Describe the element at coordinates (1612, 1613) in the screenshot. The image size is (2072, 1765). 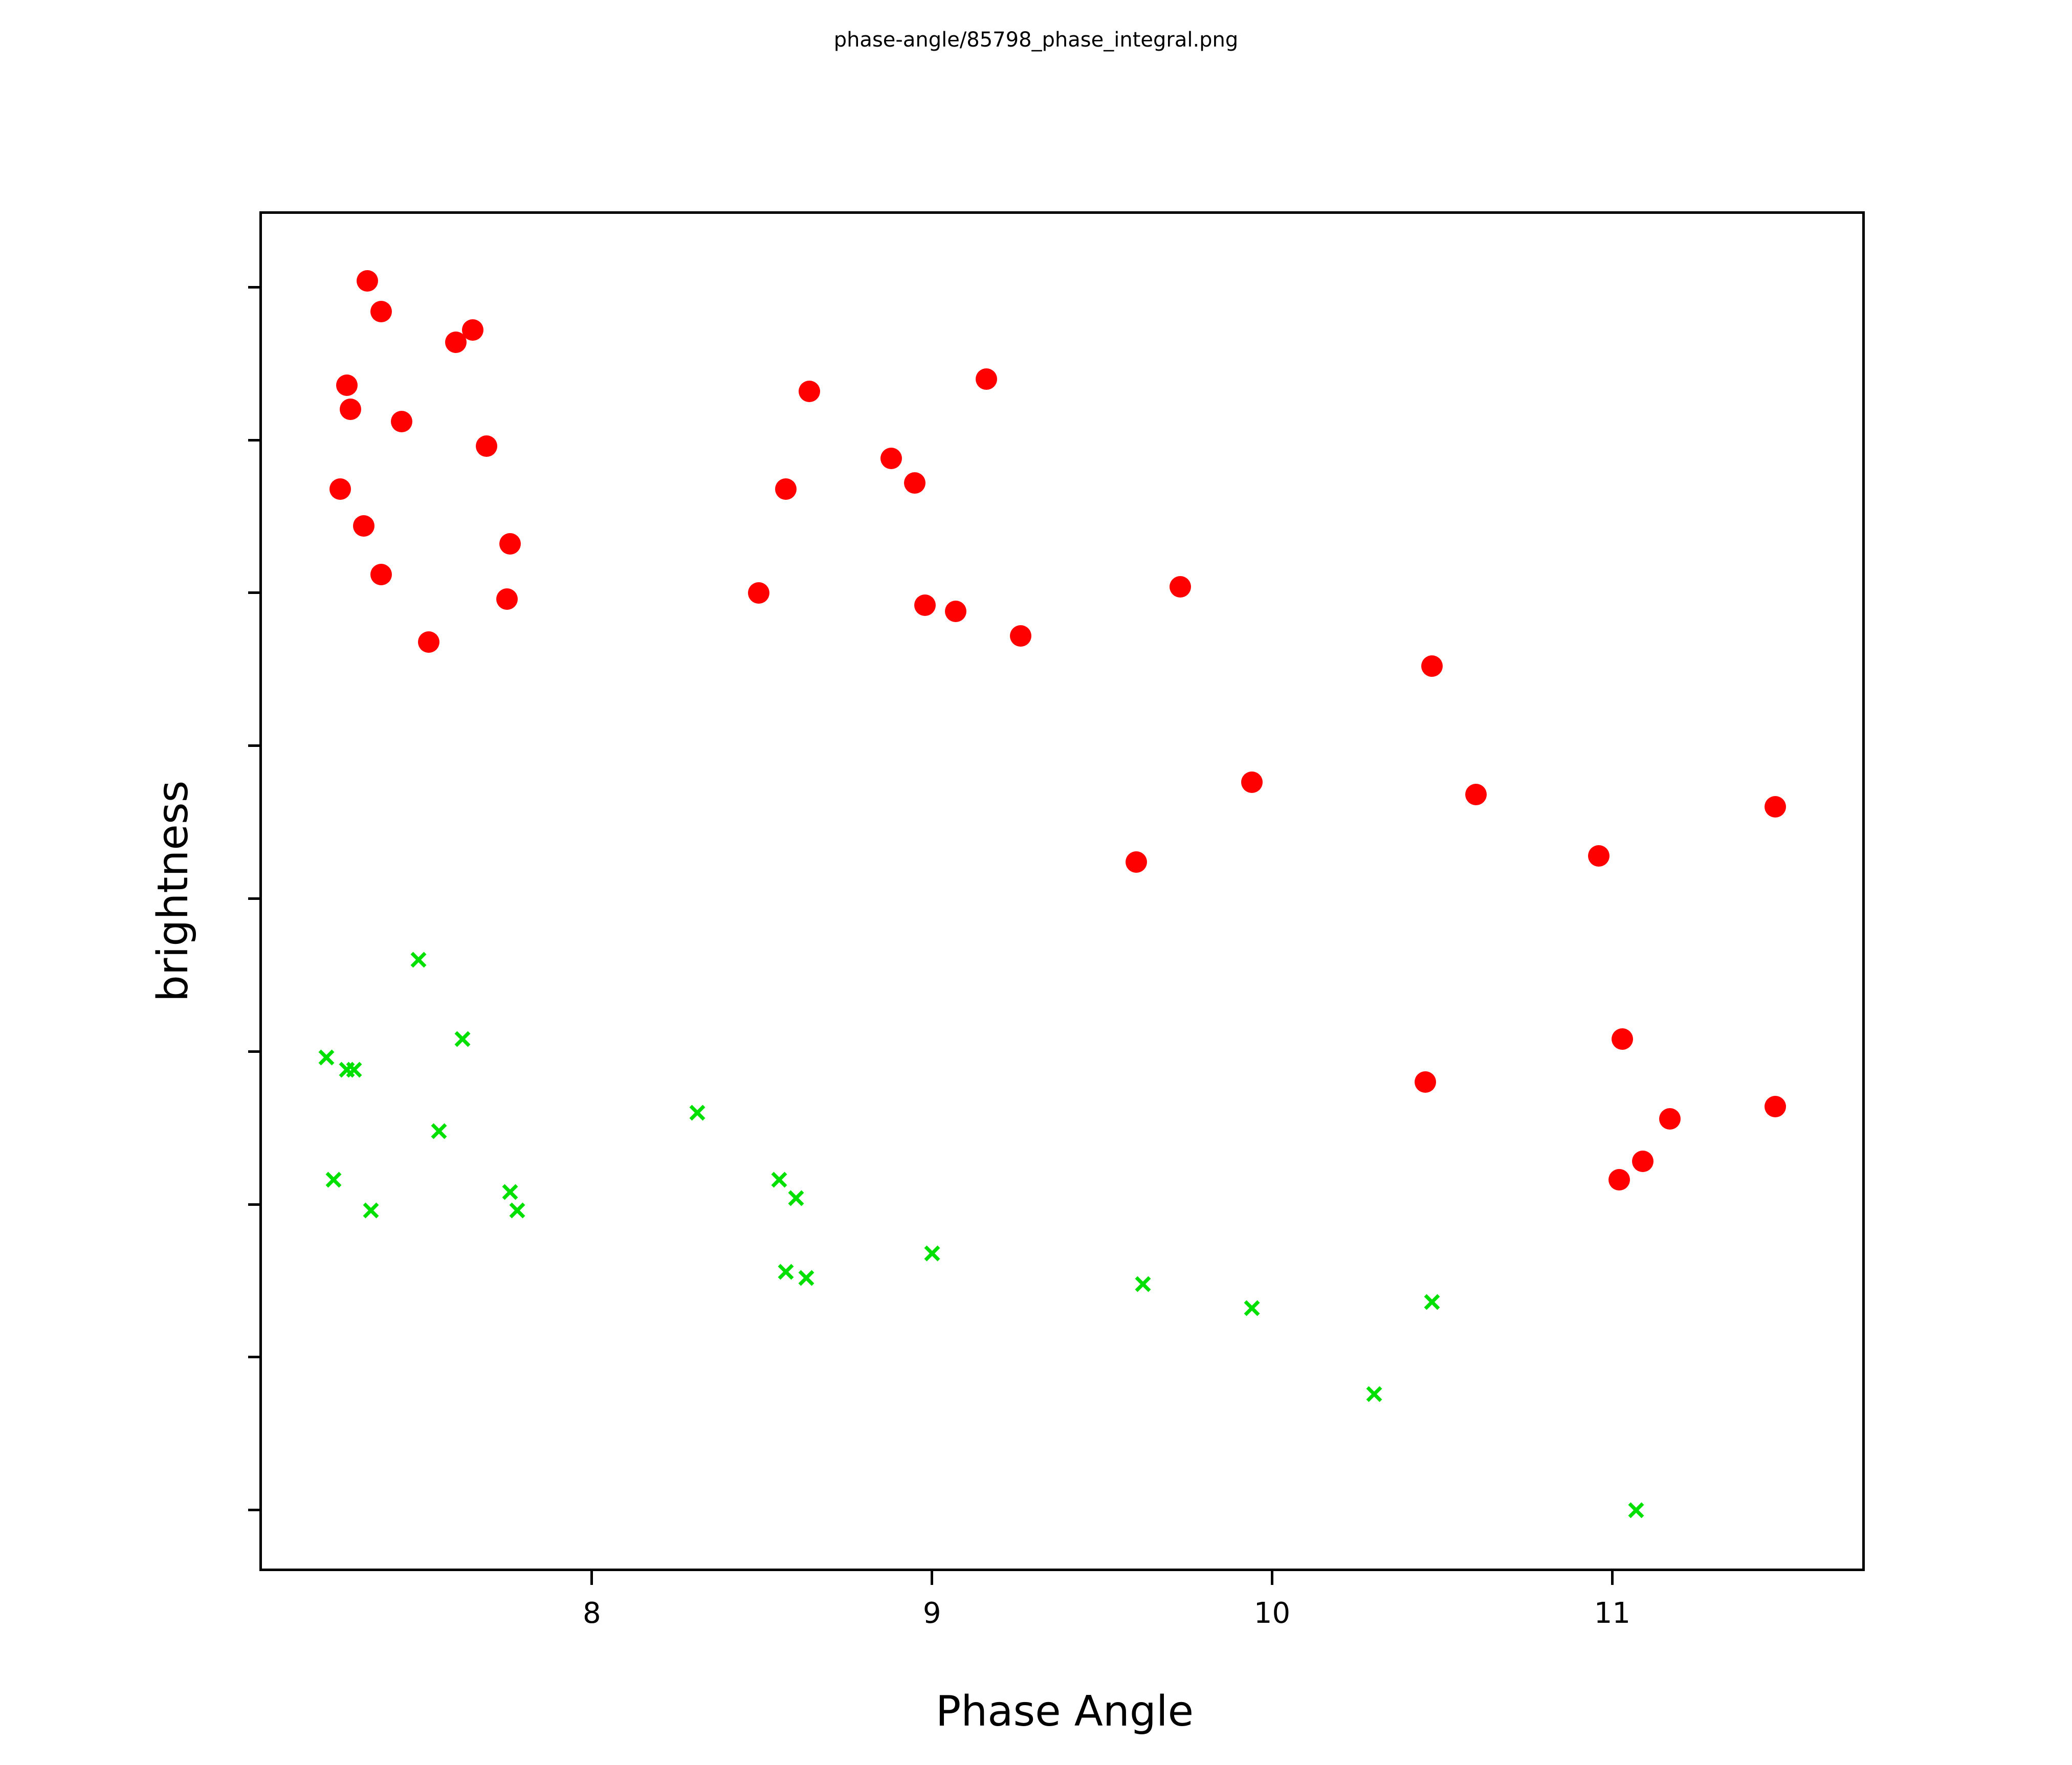
I see `x-axis-tick-label: 11` at that location.